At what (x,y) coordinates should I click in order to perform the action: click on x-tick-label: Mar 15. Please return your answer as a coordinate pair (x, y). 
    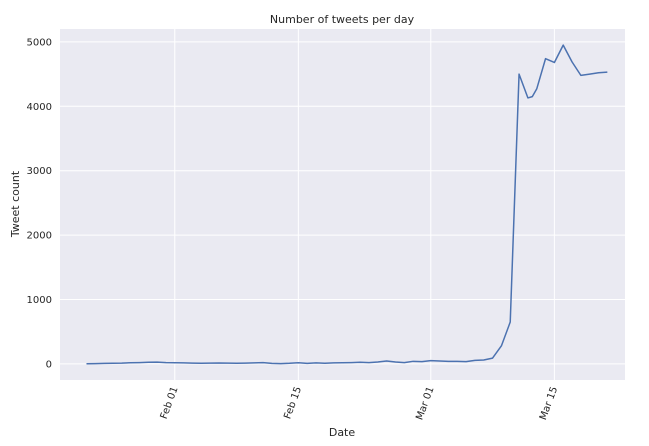
    Looking at the image, I should click on (549, 403).